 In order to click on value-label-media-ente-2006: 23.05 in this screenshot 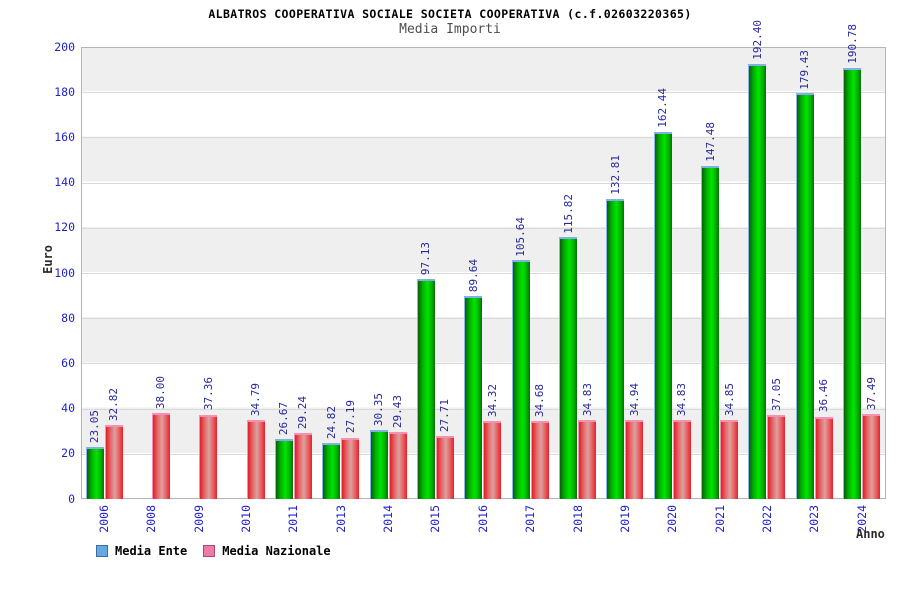, I will do `click(94, 426)`.